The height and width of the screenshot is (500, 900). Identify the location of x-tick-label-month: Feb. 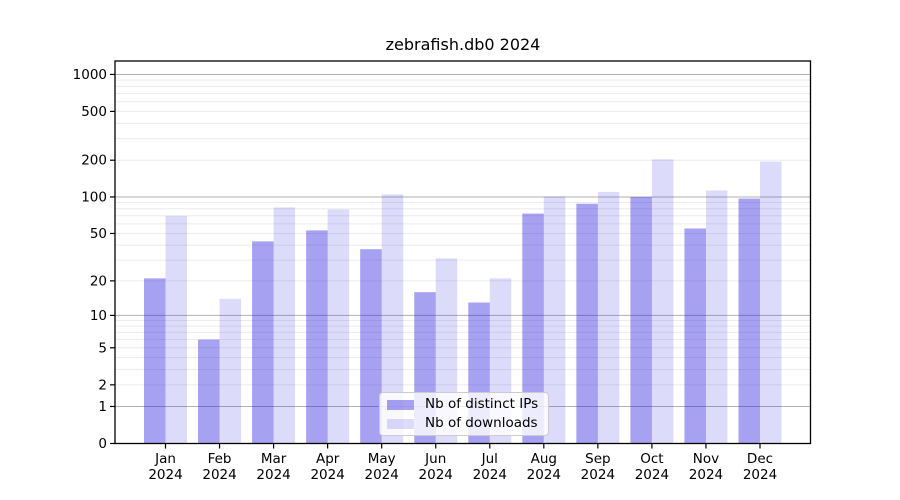
(220, 459).